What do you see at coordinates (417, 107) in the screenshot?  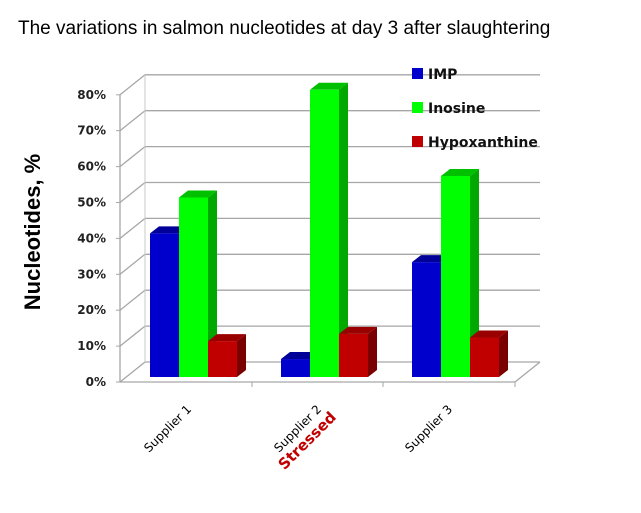 I see `legend-swatch-inosine` at bounding box center [417, 107].